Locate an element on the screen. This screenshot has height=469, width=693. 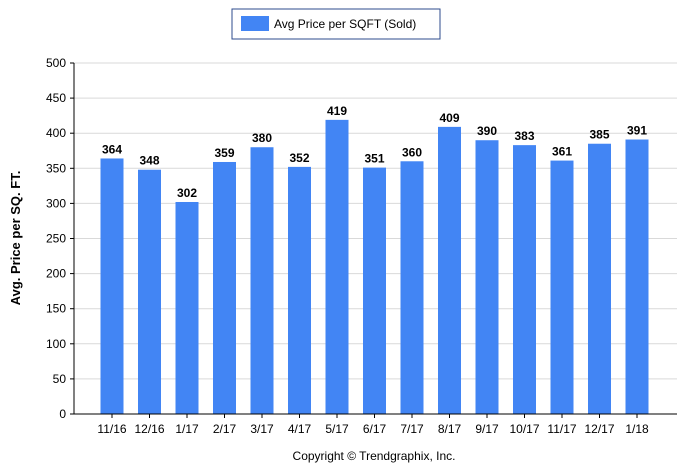
y-tick-label: 450 is located at coordinates (56, 98).